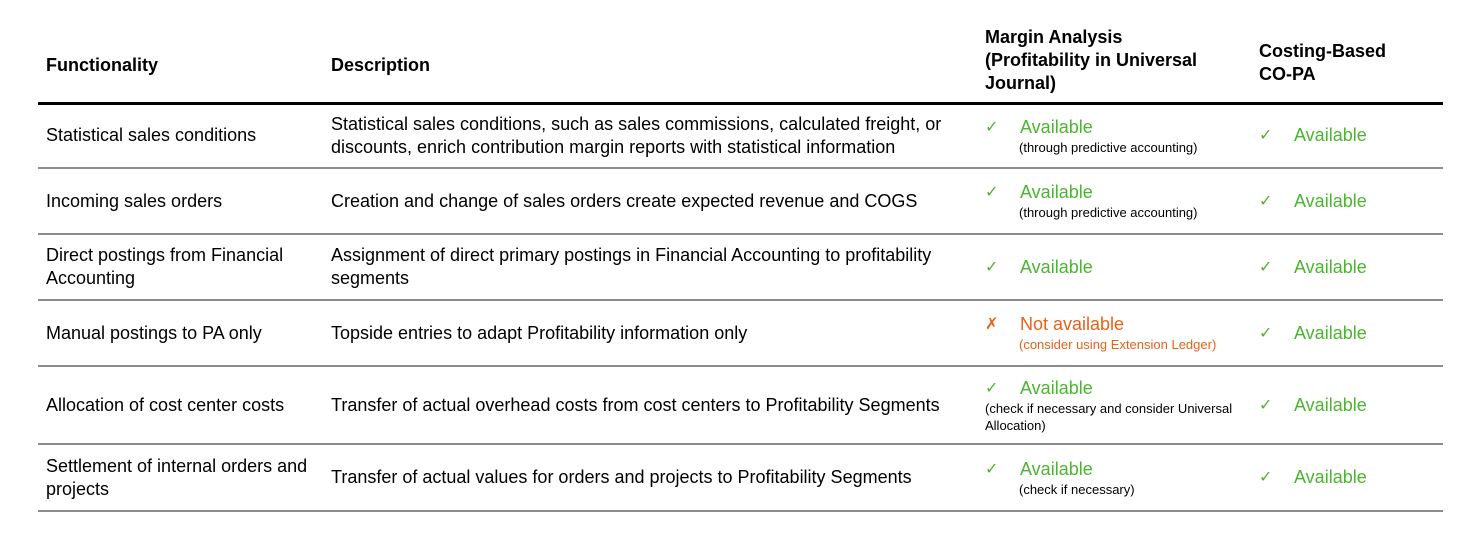 This screenshot has height=539, width=1472. I want to click on functionality-text: Incoming sales orders, so click(134, 200).